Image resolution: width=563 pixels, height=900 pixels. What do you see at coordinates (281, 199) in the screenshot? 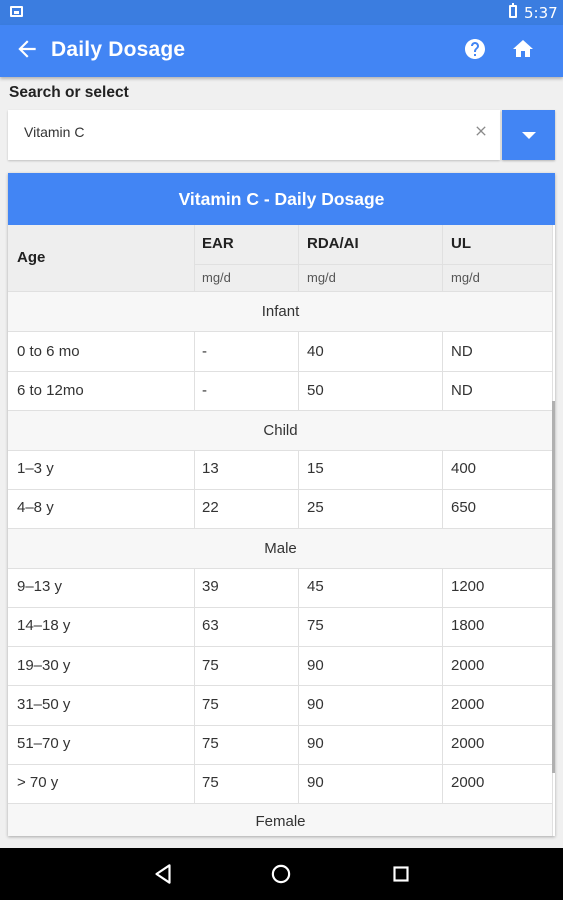
I see `card-title: Vitamin C - Daily Dosage` at bounding box center [281, 199].